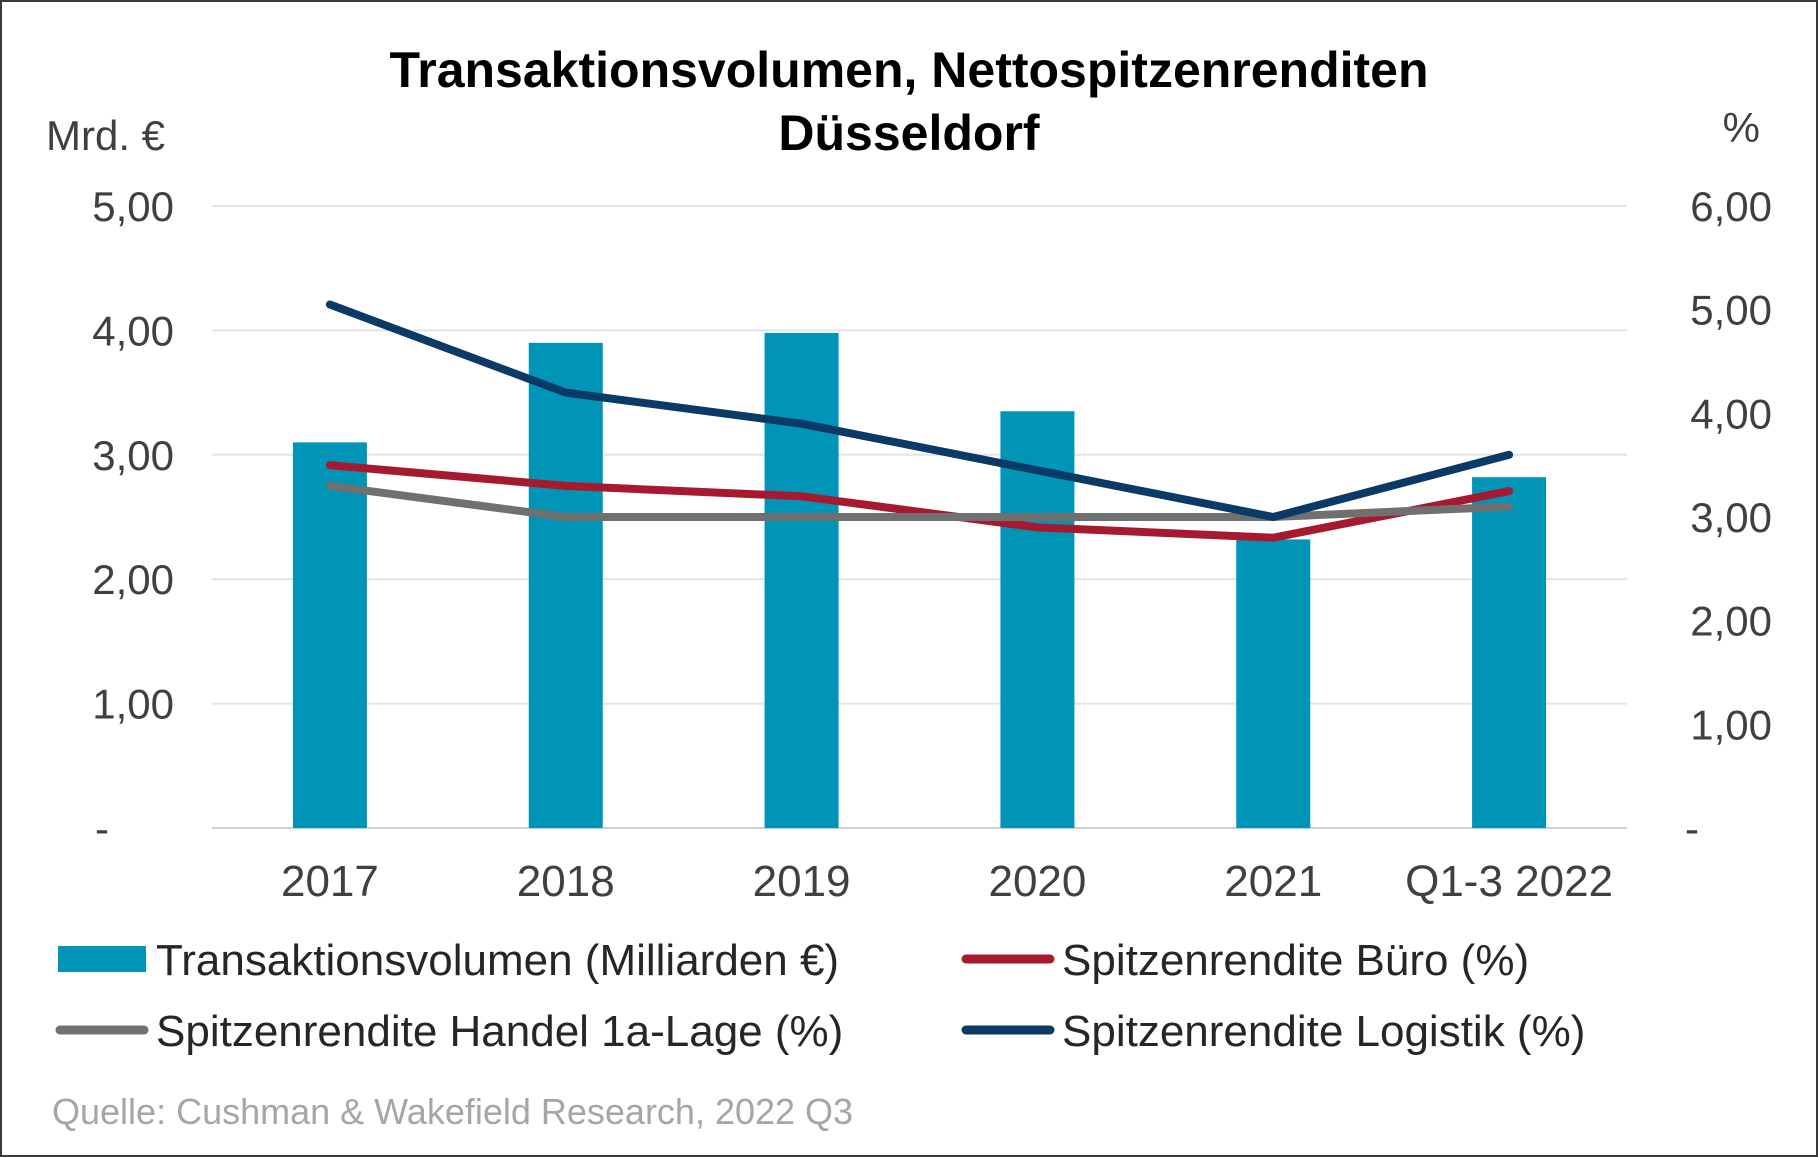 The image size is (1818, 1157). I want to click on legend-label: Spitzenrendite Handel 1a-Lage (%), so click(499, 1031).